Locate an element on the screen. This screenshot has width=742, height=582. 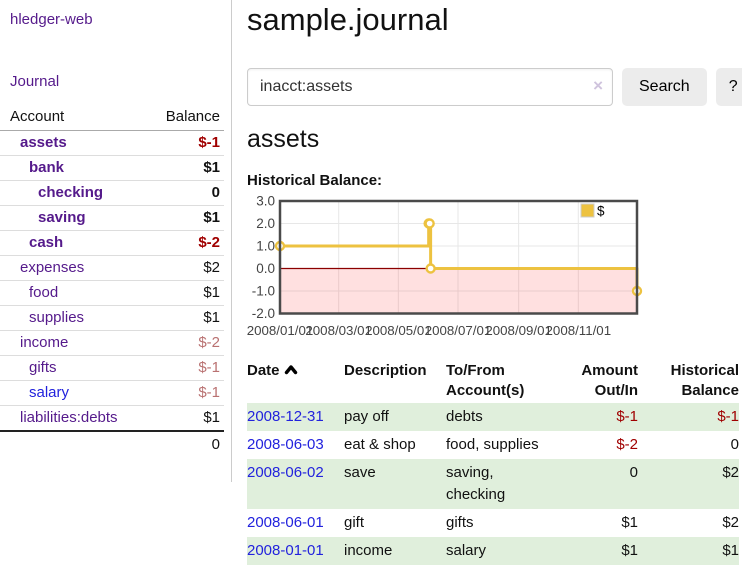
account-cell: supplies is located at coordinates (71, 318).